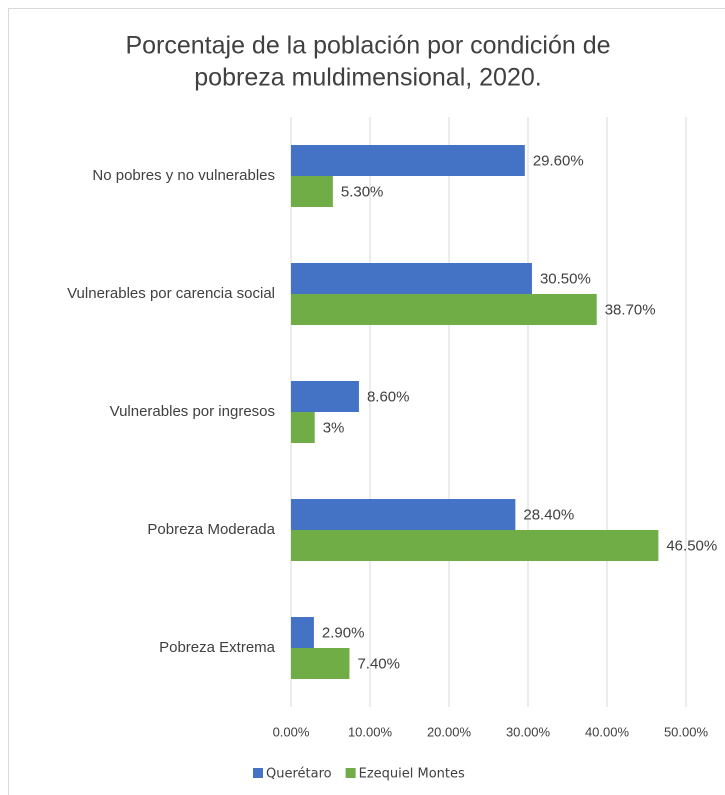 The image size is (725, 795). I want to click on x-tick-label: 0.00%, so click(291, 731).